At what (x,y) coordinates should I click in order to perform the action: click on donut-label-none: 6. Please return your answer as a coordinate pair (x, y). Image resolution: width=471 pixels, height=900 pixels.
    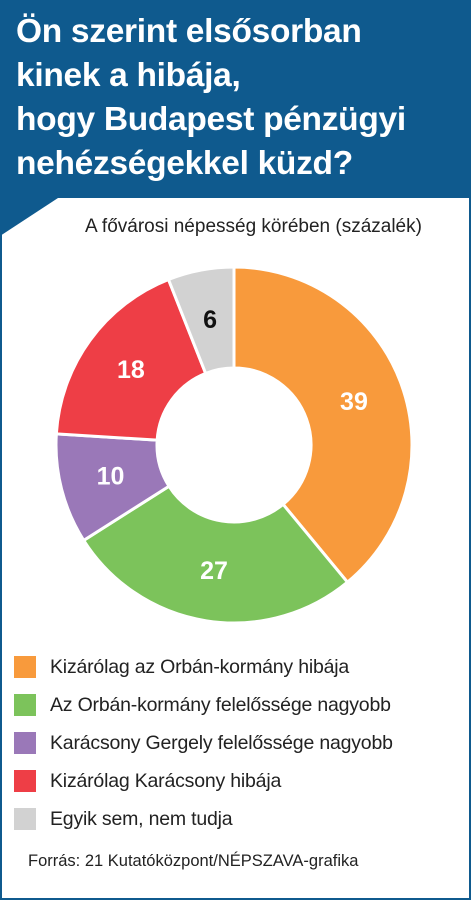
    Looking at the image, I should click on (210, 320).